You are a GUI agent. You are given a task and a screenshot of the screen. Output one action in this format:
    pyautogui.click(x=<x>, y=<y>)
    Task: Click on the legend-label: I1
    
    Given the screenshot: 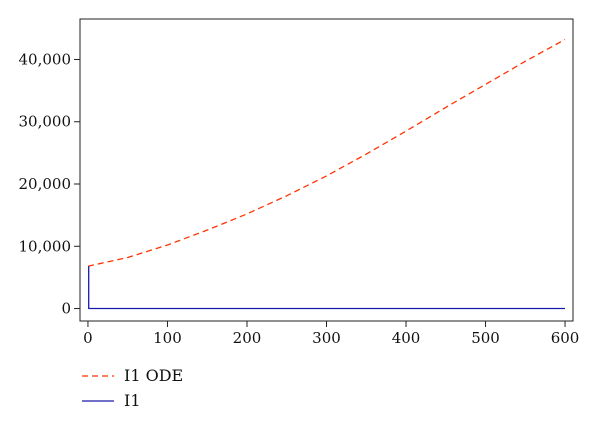 What is the action you would take?
    pyautogui.click(x=132, y=400)
    